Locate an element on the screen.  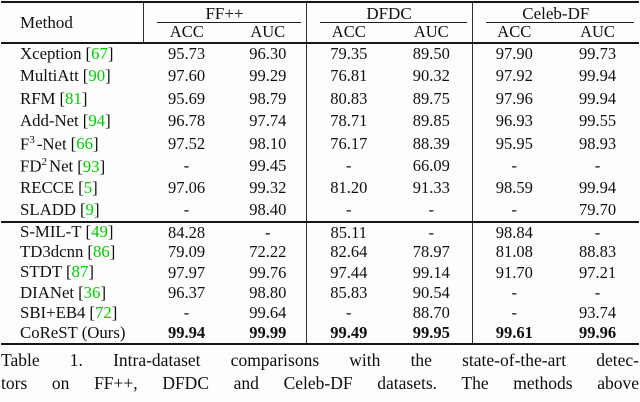
group-header-celebdf-label: Celeb-DF is located at coordinates (556, 13).